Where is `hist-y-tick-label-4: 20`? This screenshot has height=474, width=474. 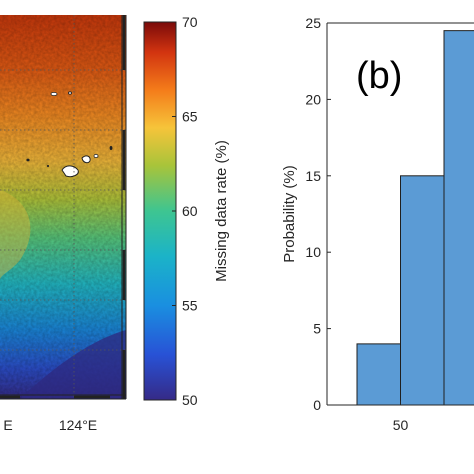
hist-y-tick-label-4: 20 is located at coordinates (313, 99).